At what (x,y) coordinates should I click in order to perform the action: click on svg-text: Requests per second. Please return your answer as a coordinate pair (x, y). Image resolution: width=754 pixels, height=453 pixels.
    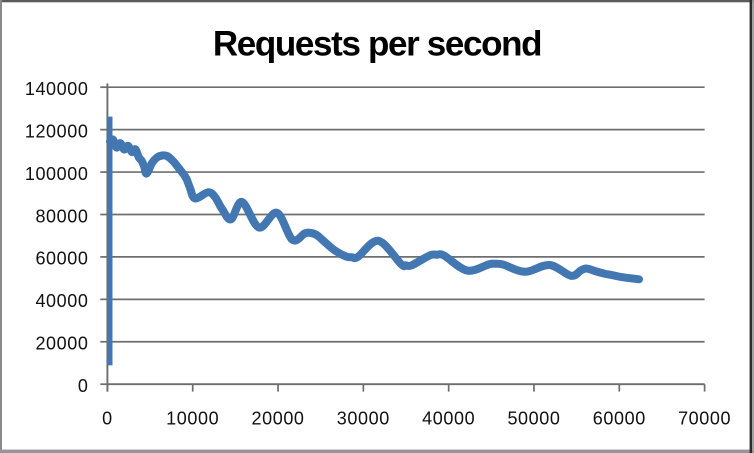
    Looking at the image, I should click on (377, 44).